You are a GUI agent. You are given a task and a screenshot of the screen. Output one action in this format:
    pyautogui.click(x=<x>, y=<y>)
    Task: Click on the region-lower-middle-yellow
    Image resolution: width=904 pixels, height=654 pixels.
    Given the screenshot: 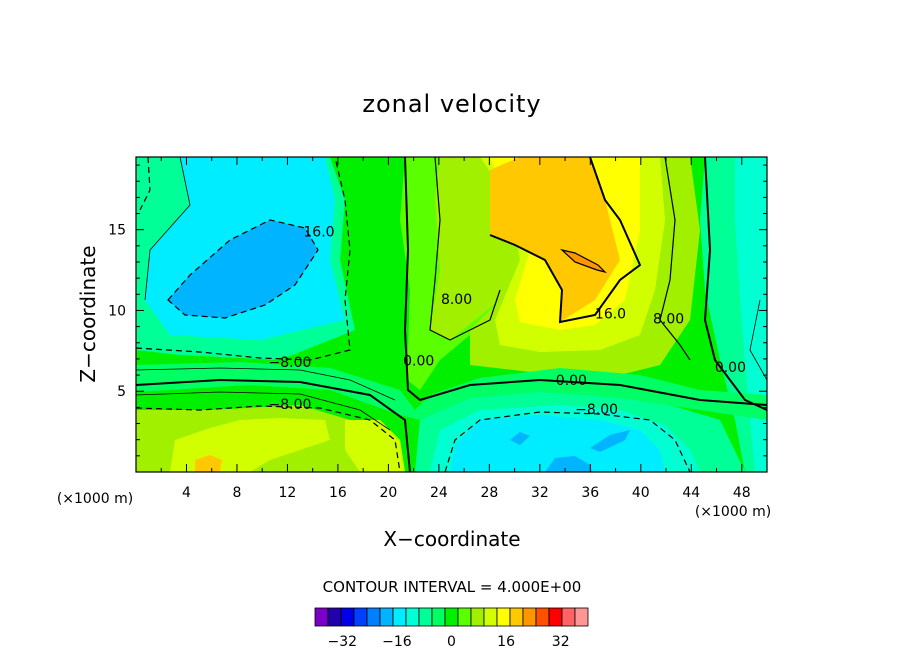 What is the action you would take?
    pyautogui.click(x=375, y=446)
    